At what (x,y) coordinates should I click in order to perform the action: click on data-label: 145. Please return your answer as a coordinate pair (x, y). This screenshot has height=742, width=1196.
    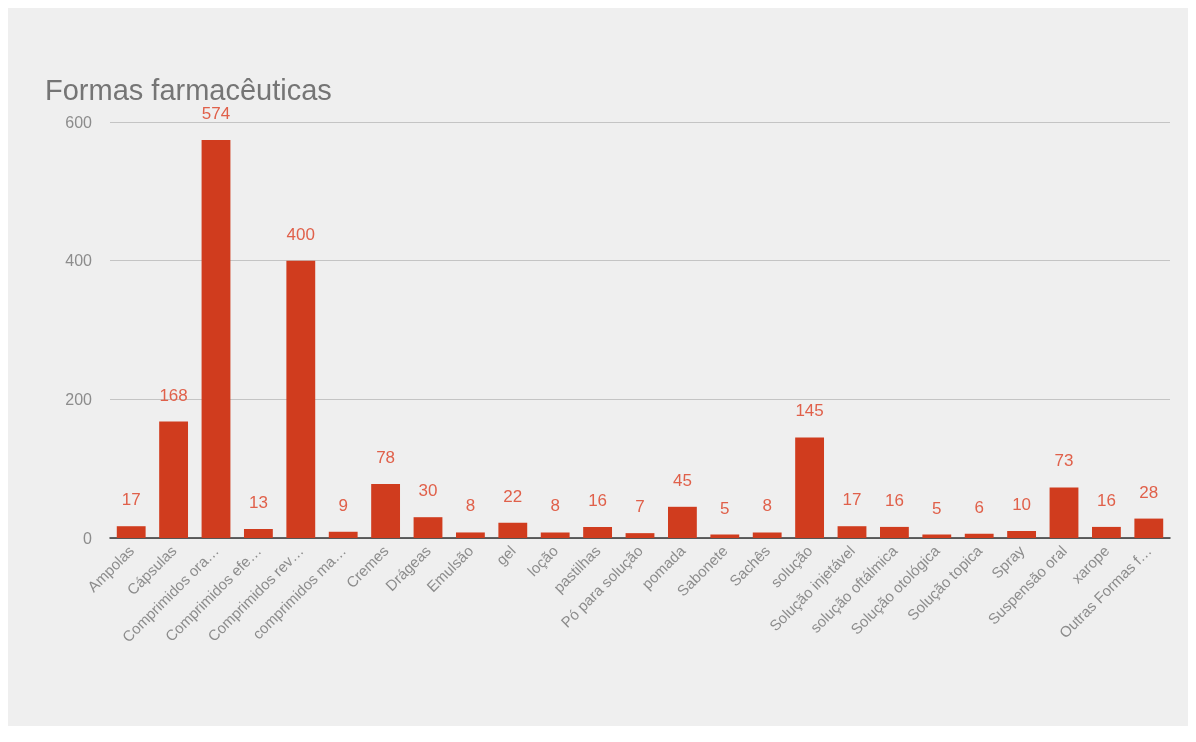
    Looking at the image, I should click on (809, 411).